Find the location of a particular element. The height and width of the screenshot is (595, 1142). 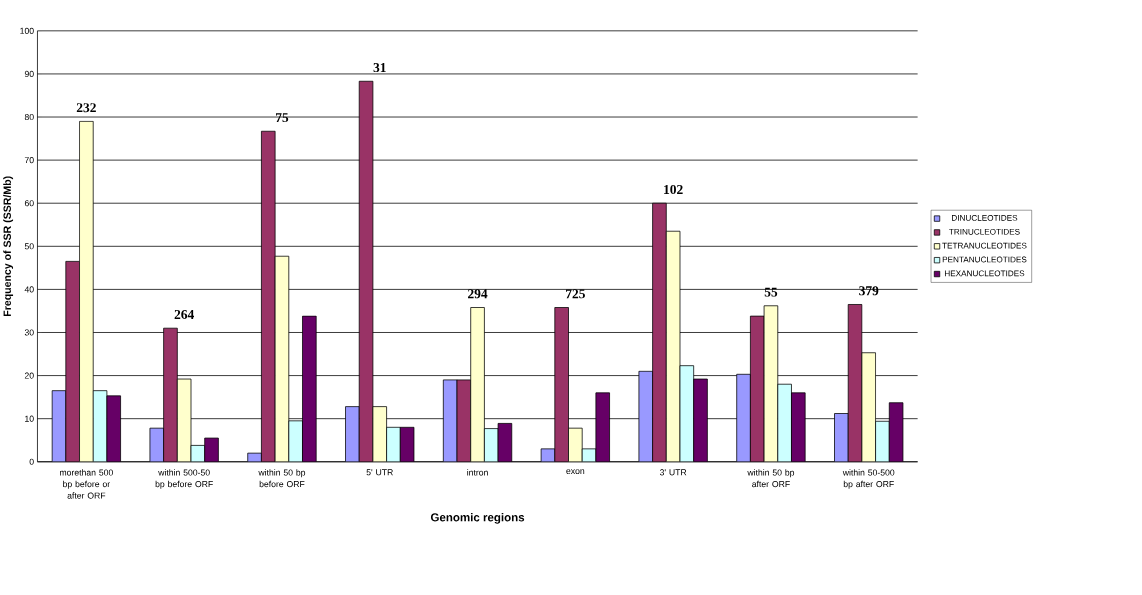

y-tick-label: 0 is located at coordinates (31, 461).